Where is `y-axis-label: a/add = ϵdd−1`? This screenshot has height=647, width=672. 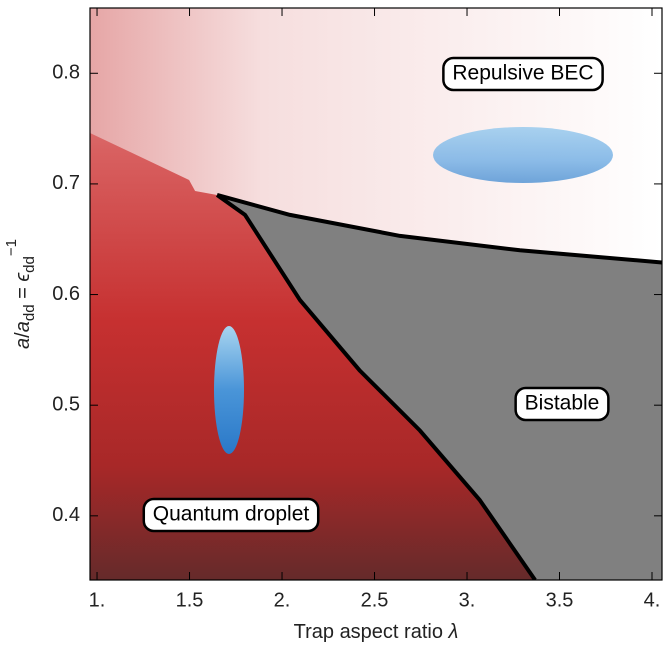
y-axis-label: a/add = ϵdd−1 is located at coordinates (20, 294).